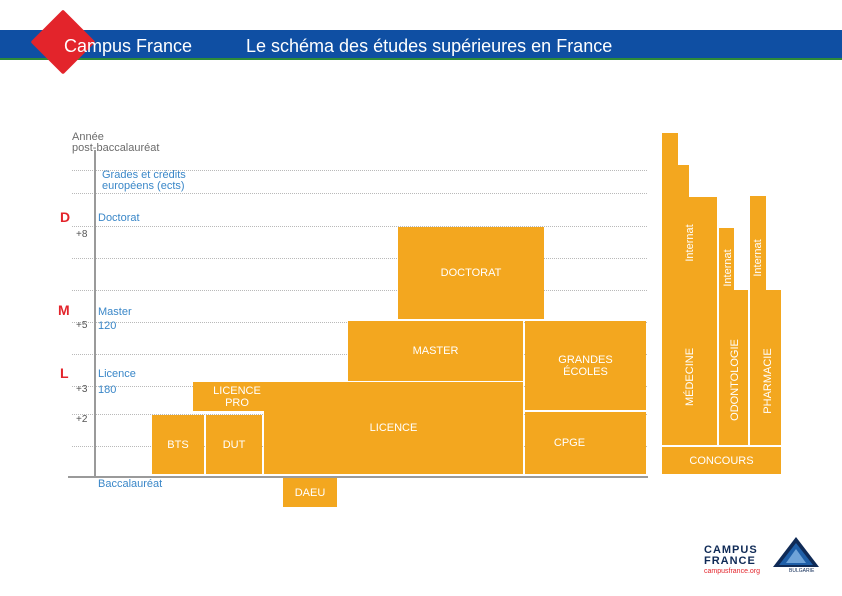  I want to click on licence-pro-label: PRO, so click(237, 402).